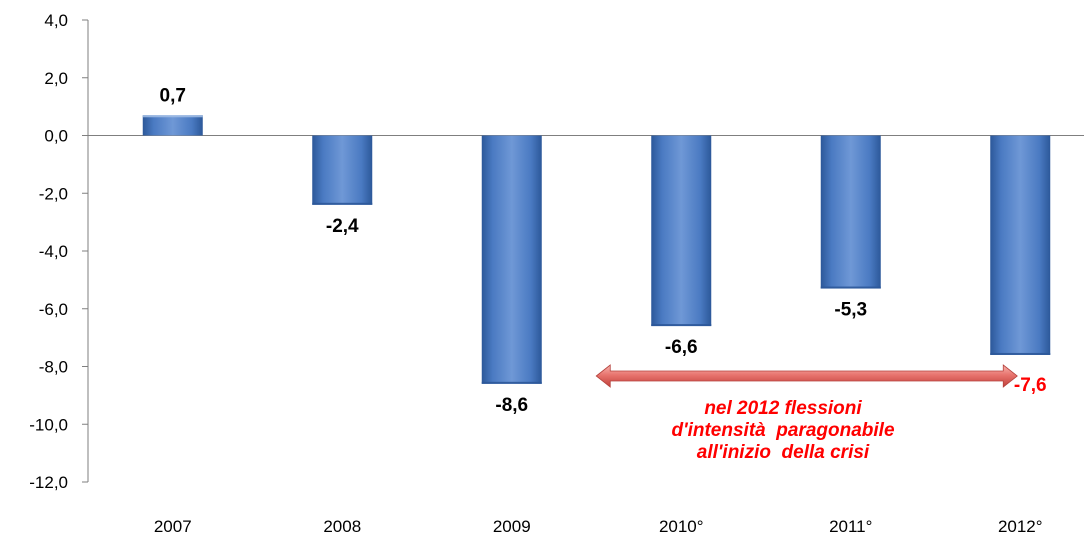  What do you see at coordinates (850, 310) in the screenshot?
I see `data-label: -5,3` at bounding box center [850, 310].